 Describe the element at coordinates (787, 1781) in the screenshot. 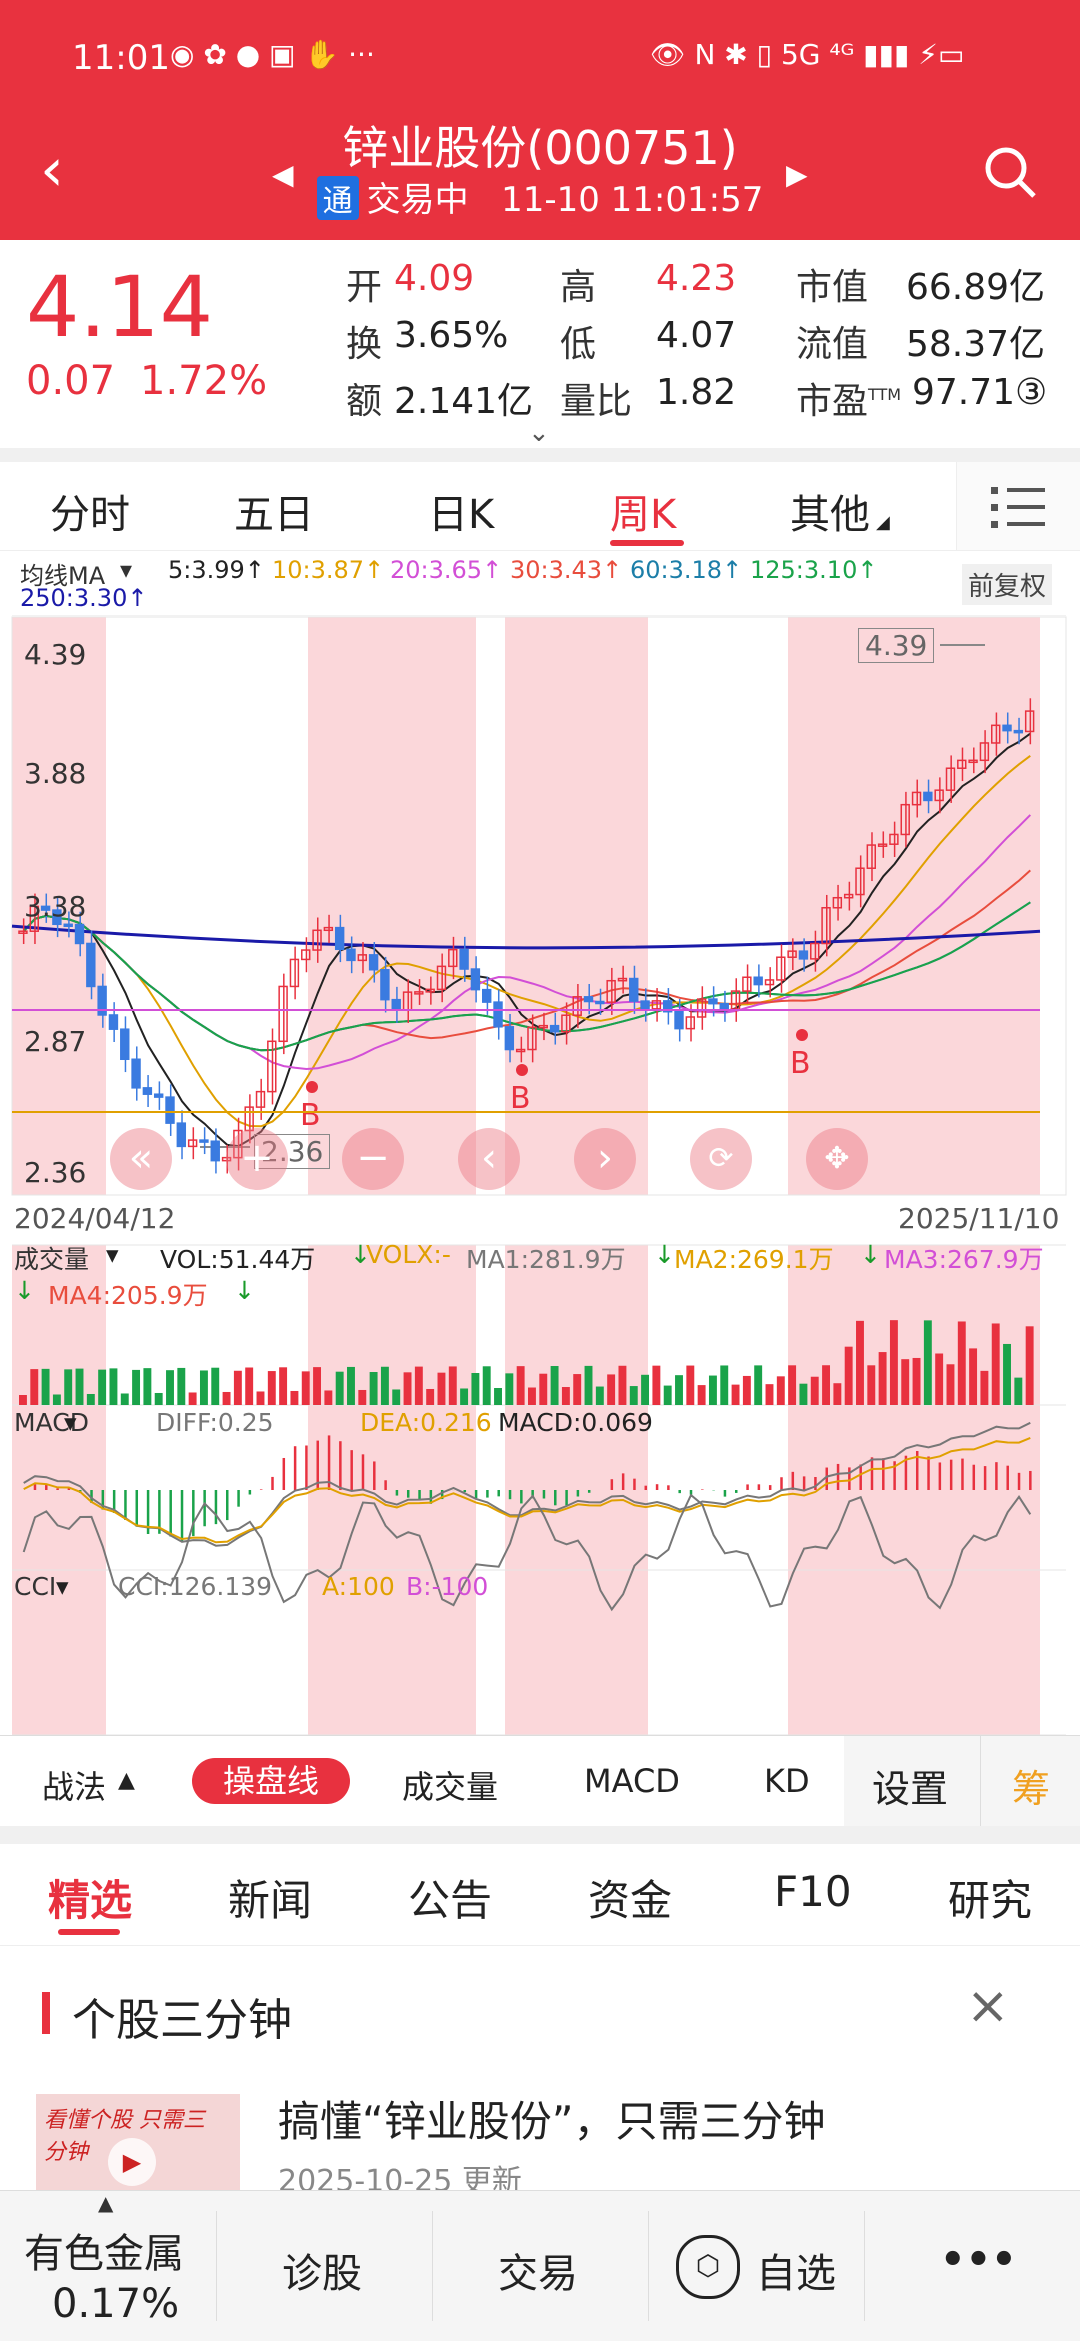

I see `kd-button: KD` at that location.